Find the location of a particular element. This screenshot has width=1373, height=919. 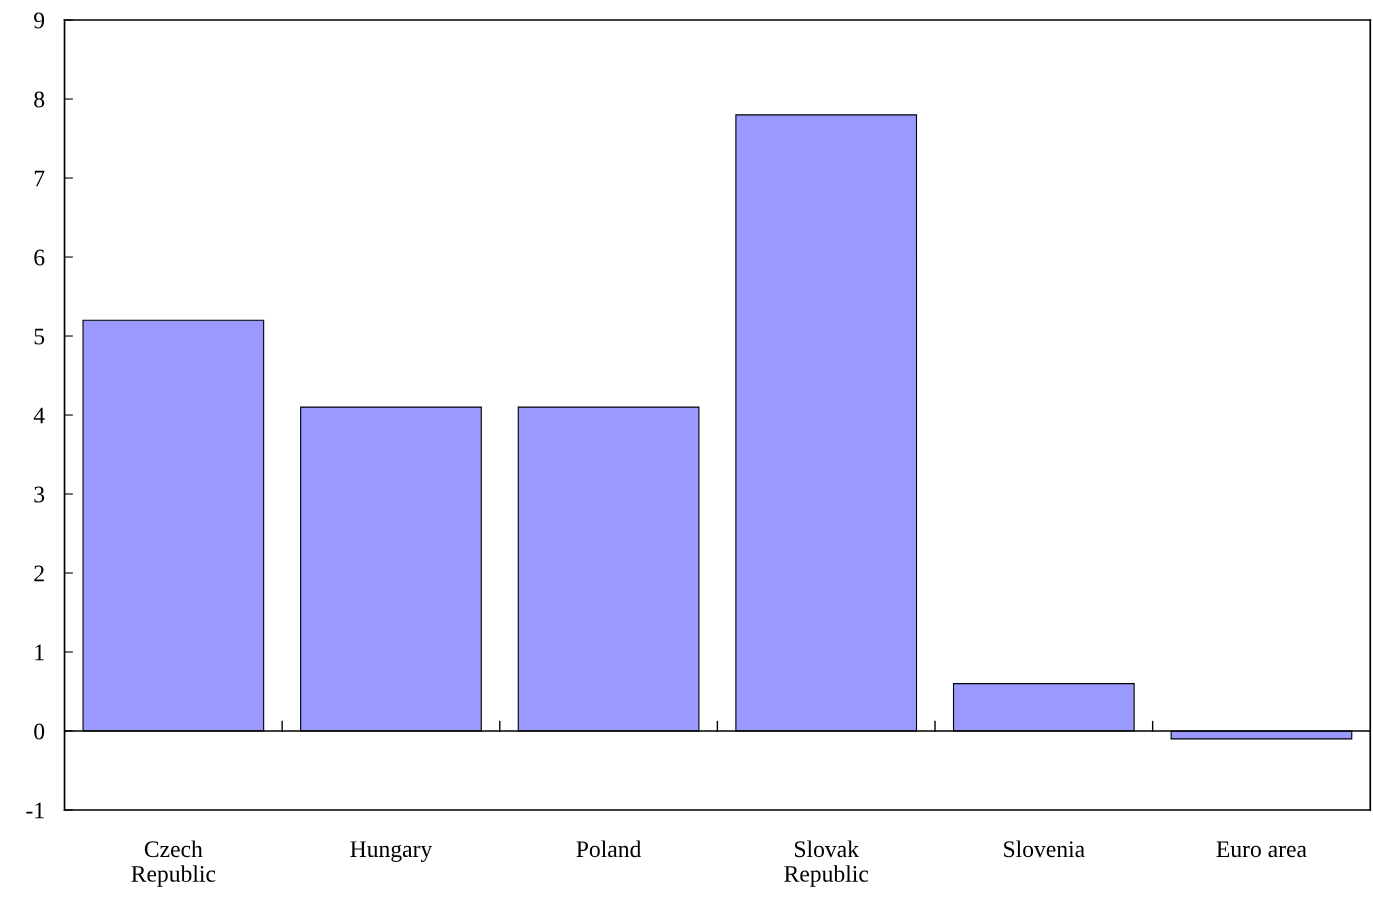

y-tick-label: 7 is located at coordinates (39, 178).